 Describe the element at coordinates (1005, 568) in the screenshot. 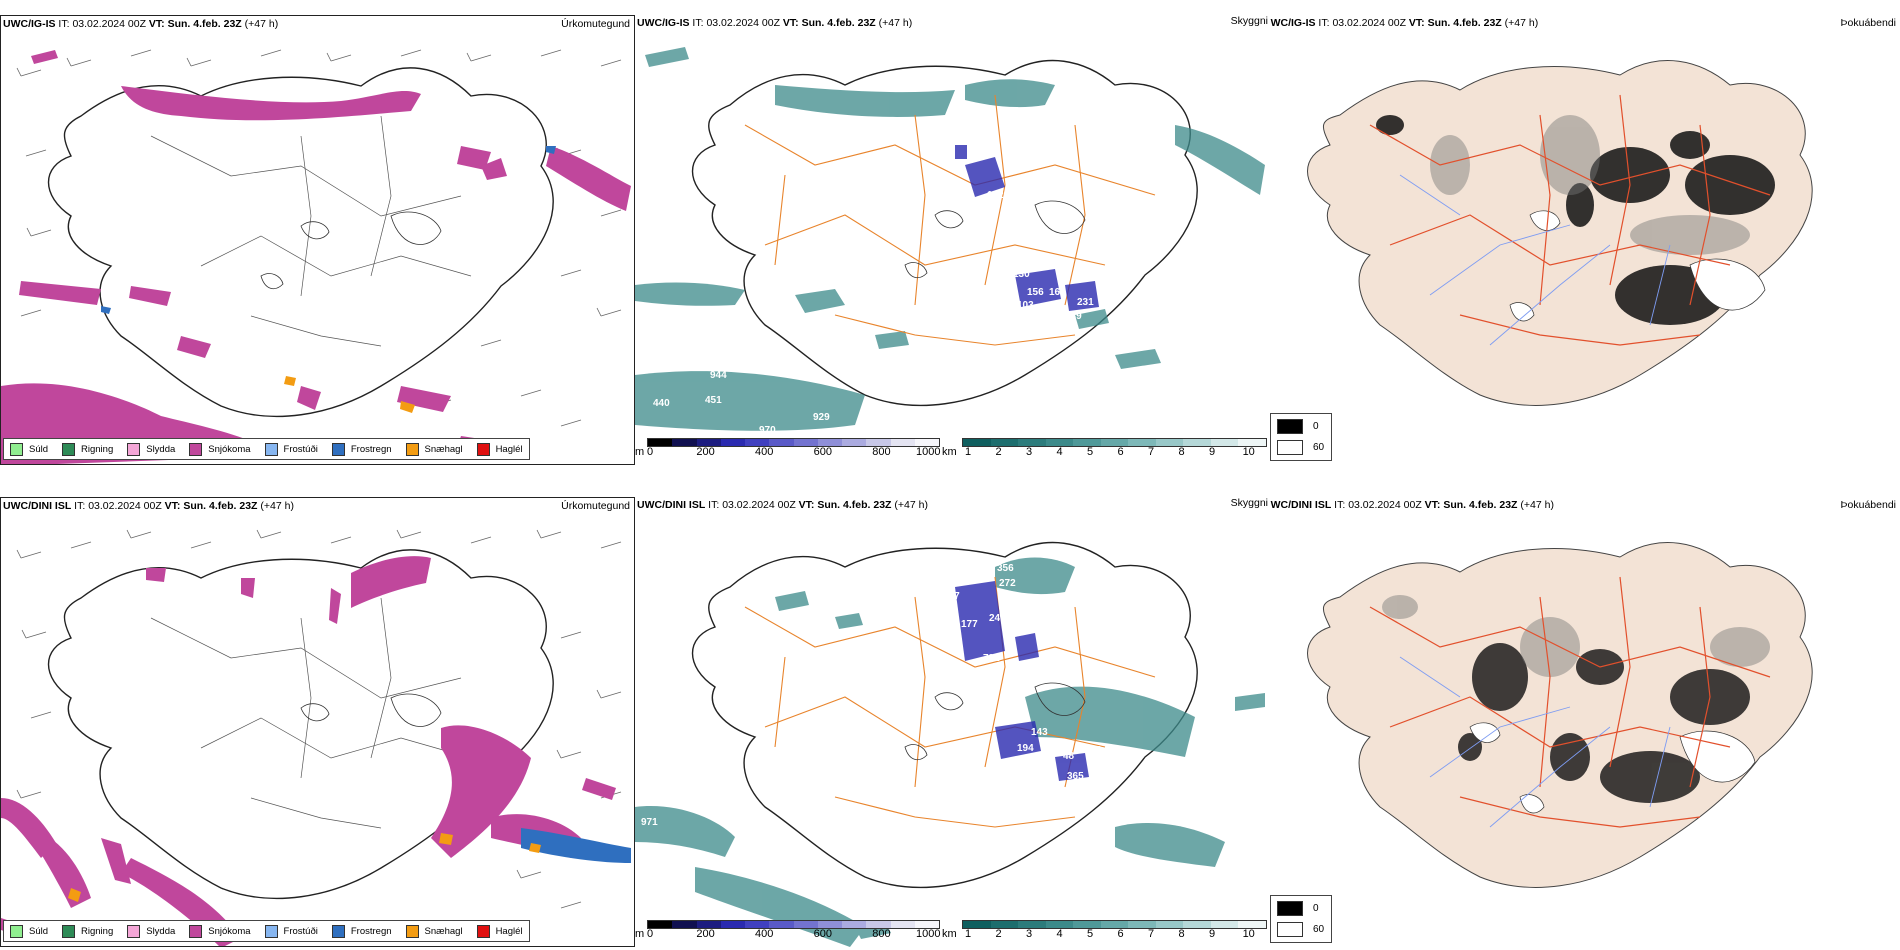

I see `visibility-value: 356` at that location.